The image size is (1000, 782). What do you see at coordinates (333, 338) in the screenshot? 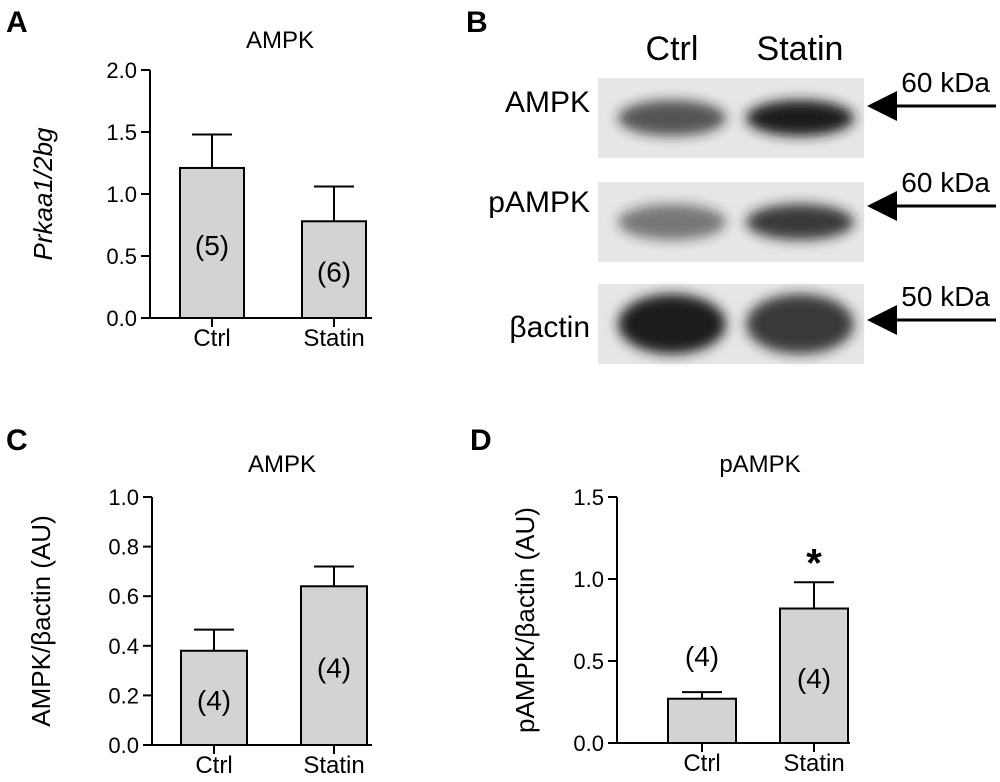
I see `category-label-a: Statin` at bounding box center [333, 338].